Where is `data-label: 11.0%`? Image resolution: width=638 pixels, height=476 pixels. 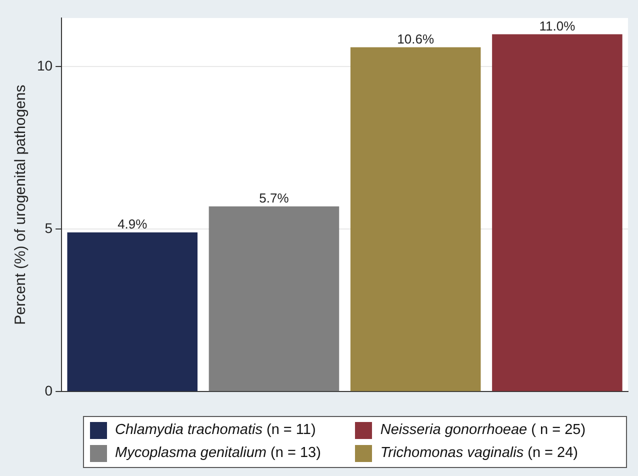 data-label: 11.0% is located at coordinates (557, 26).